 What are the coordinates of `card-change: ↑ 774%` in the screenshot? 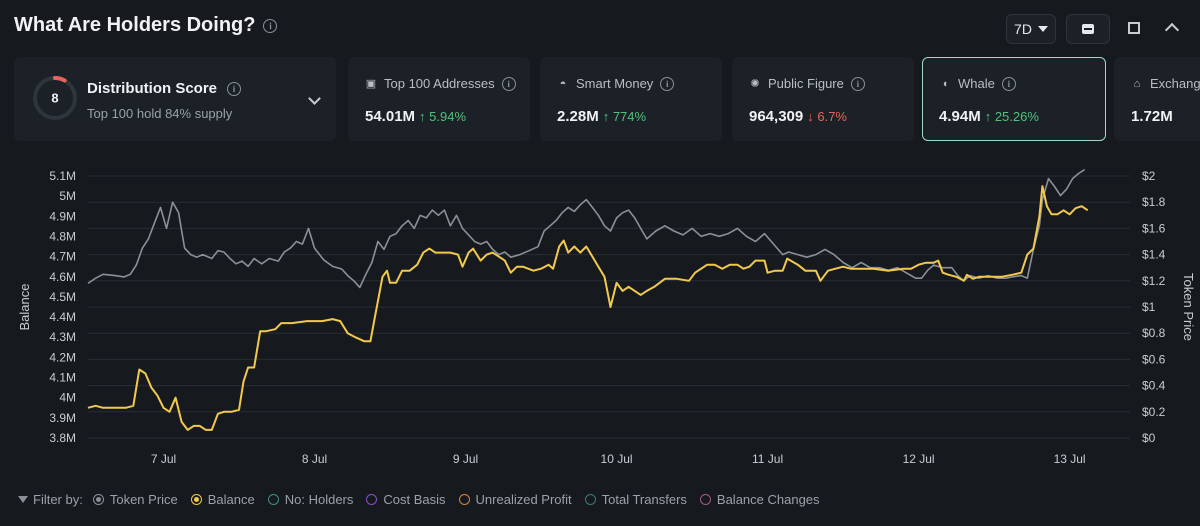 It's located at (624, 116).